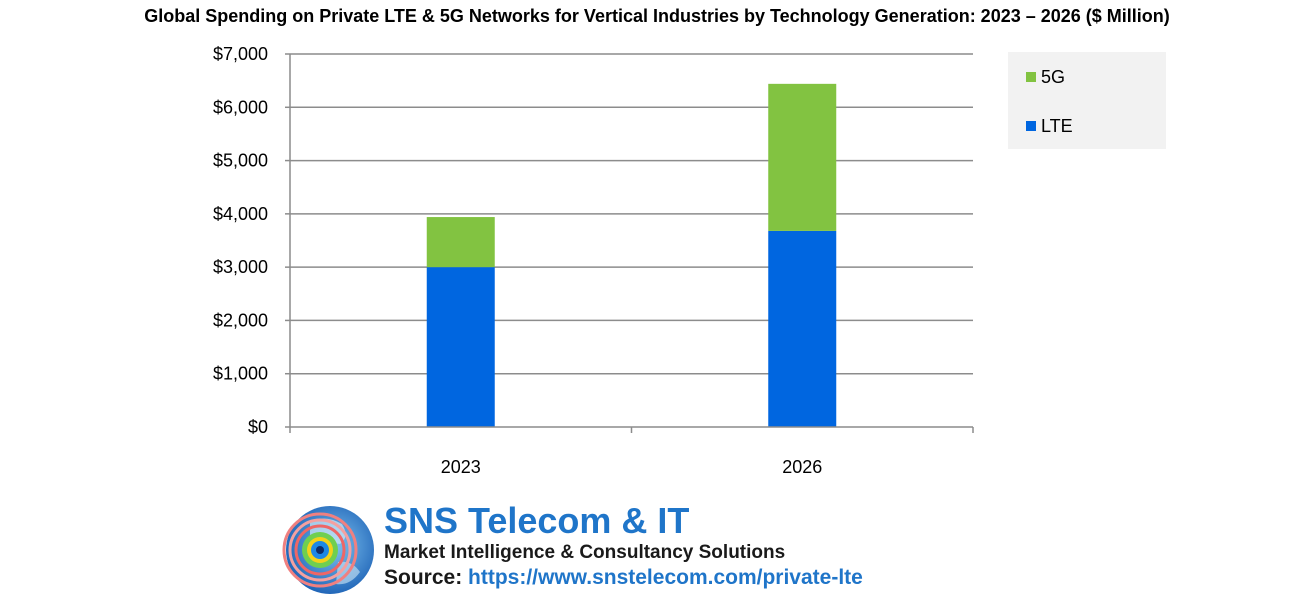 This screenshot has height=609, width=1314. Describe the element at coordinates (240, 161) in the screenshot. I see `y-tick-label: $5,000` at that location.